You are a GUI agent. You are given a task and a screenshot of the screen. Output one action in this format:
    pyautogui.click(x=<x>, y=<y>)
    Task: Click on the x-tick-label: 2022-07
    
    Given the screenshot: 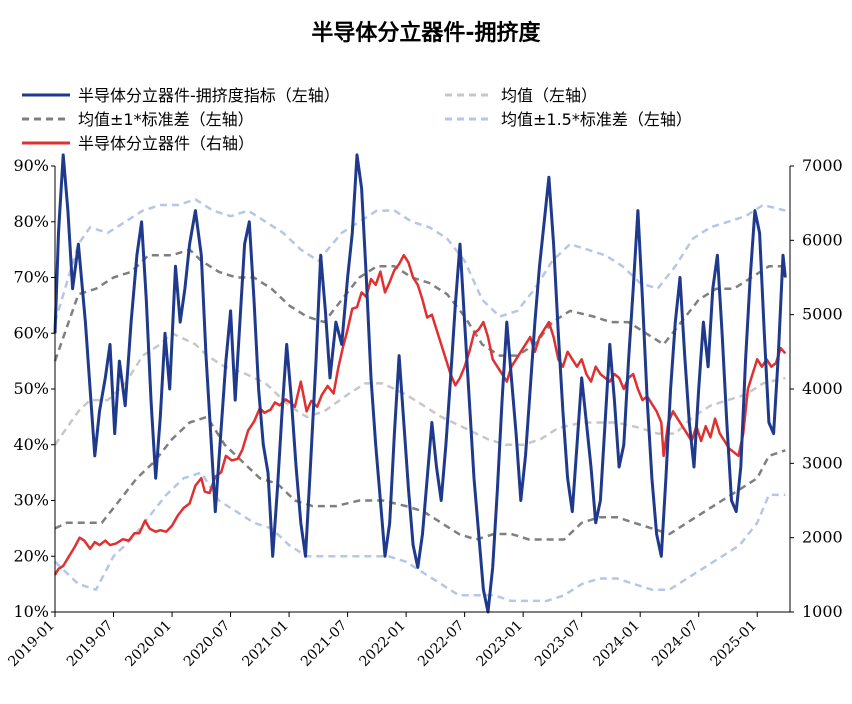 What is the action you would take?
    pyautogui.click(x=441, y=644)
    